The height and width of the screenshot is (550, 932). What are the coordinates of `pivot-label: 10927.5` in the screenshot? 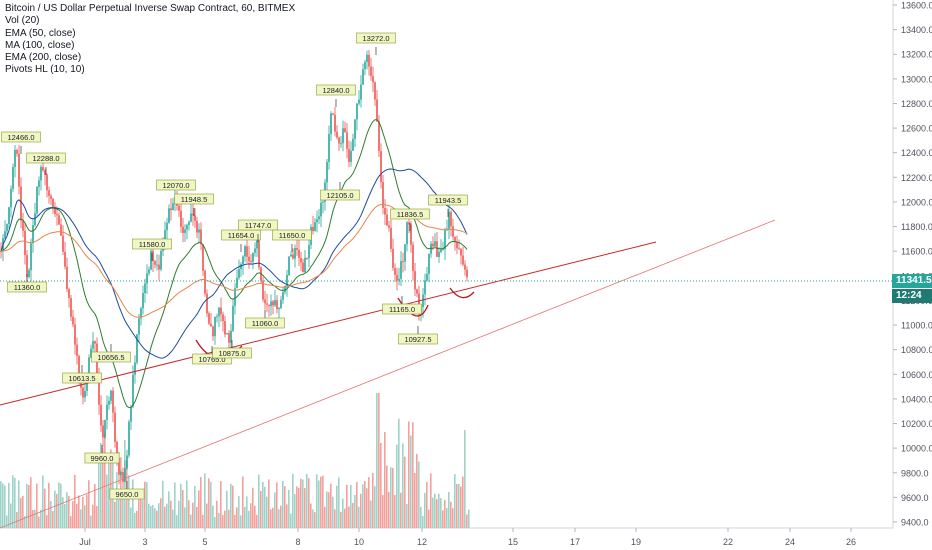 It's located at (417, 339).